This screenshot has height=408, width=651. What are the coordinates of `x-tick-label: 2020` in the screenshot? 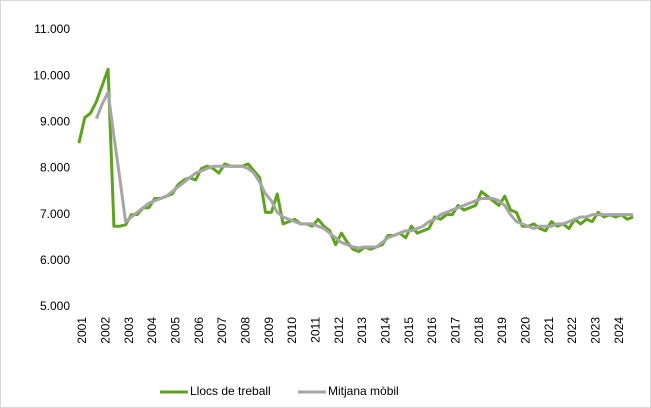 It's located at (525, 330).